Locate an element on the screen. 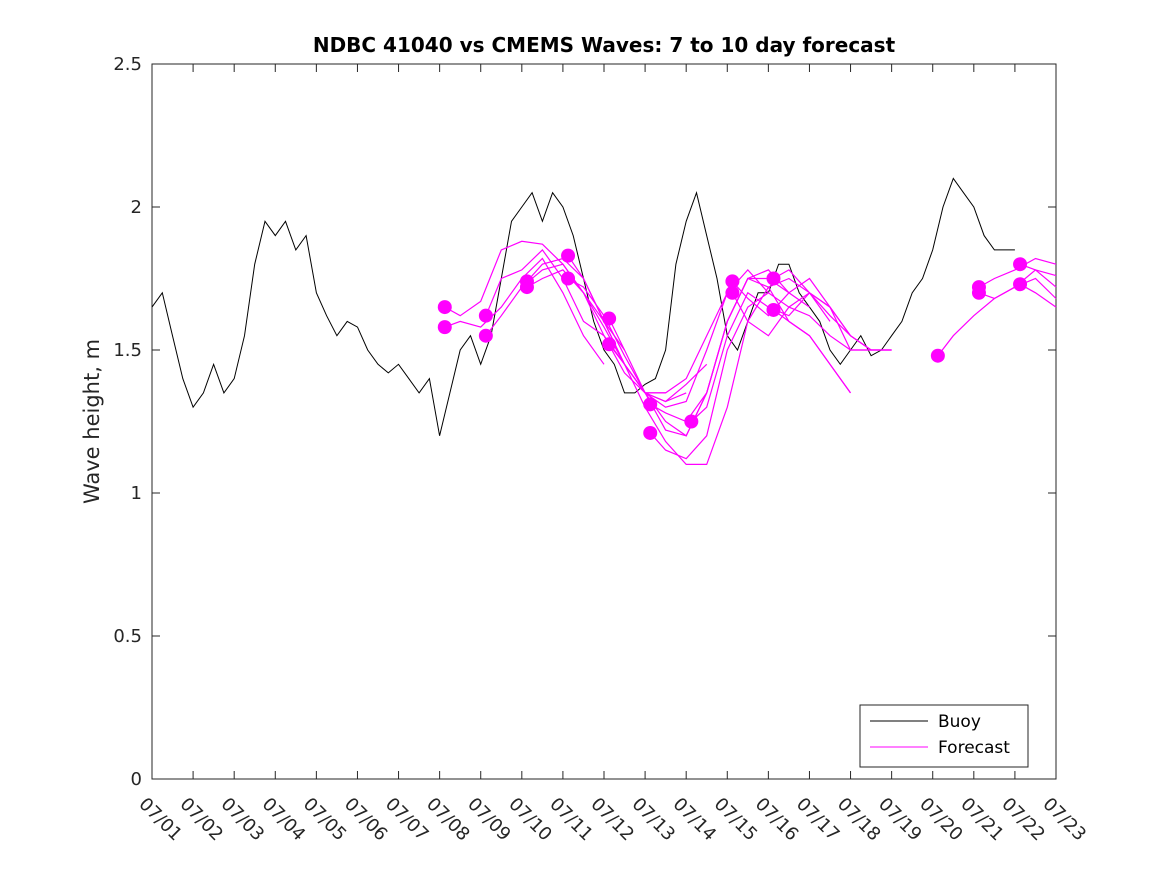 The width and height of the screenshot is (1167, 875). y-tick-label: 0 is located at coordinates (136, 779).